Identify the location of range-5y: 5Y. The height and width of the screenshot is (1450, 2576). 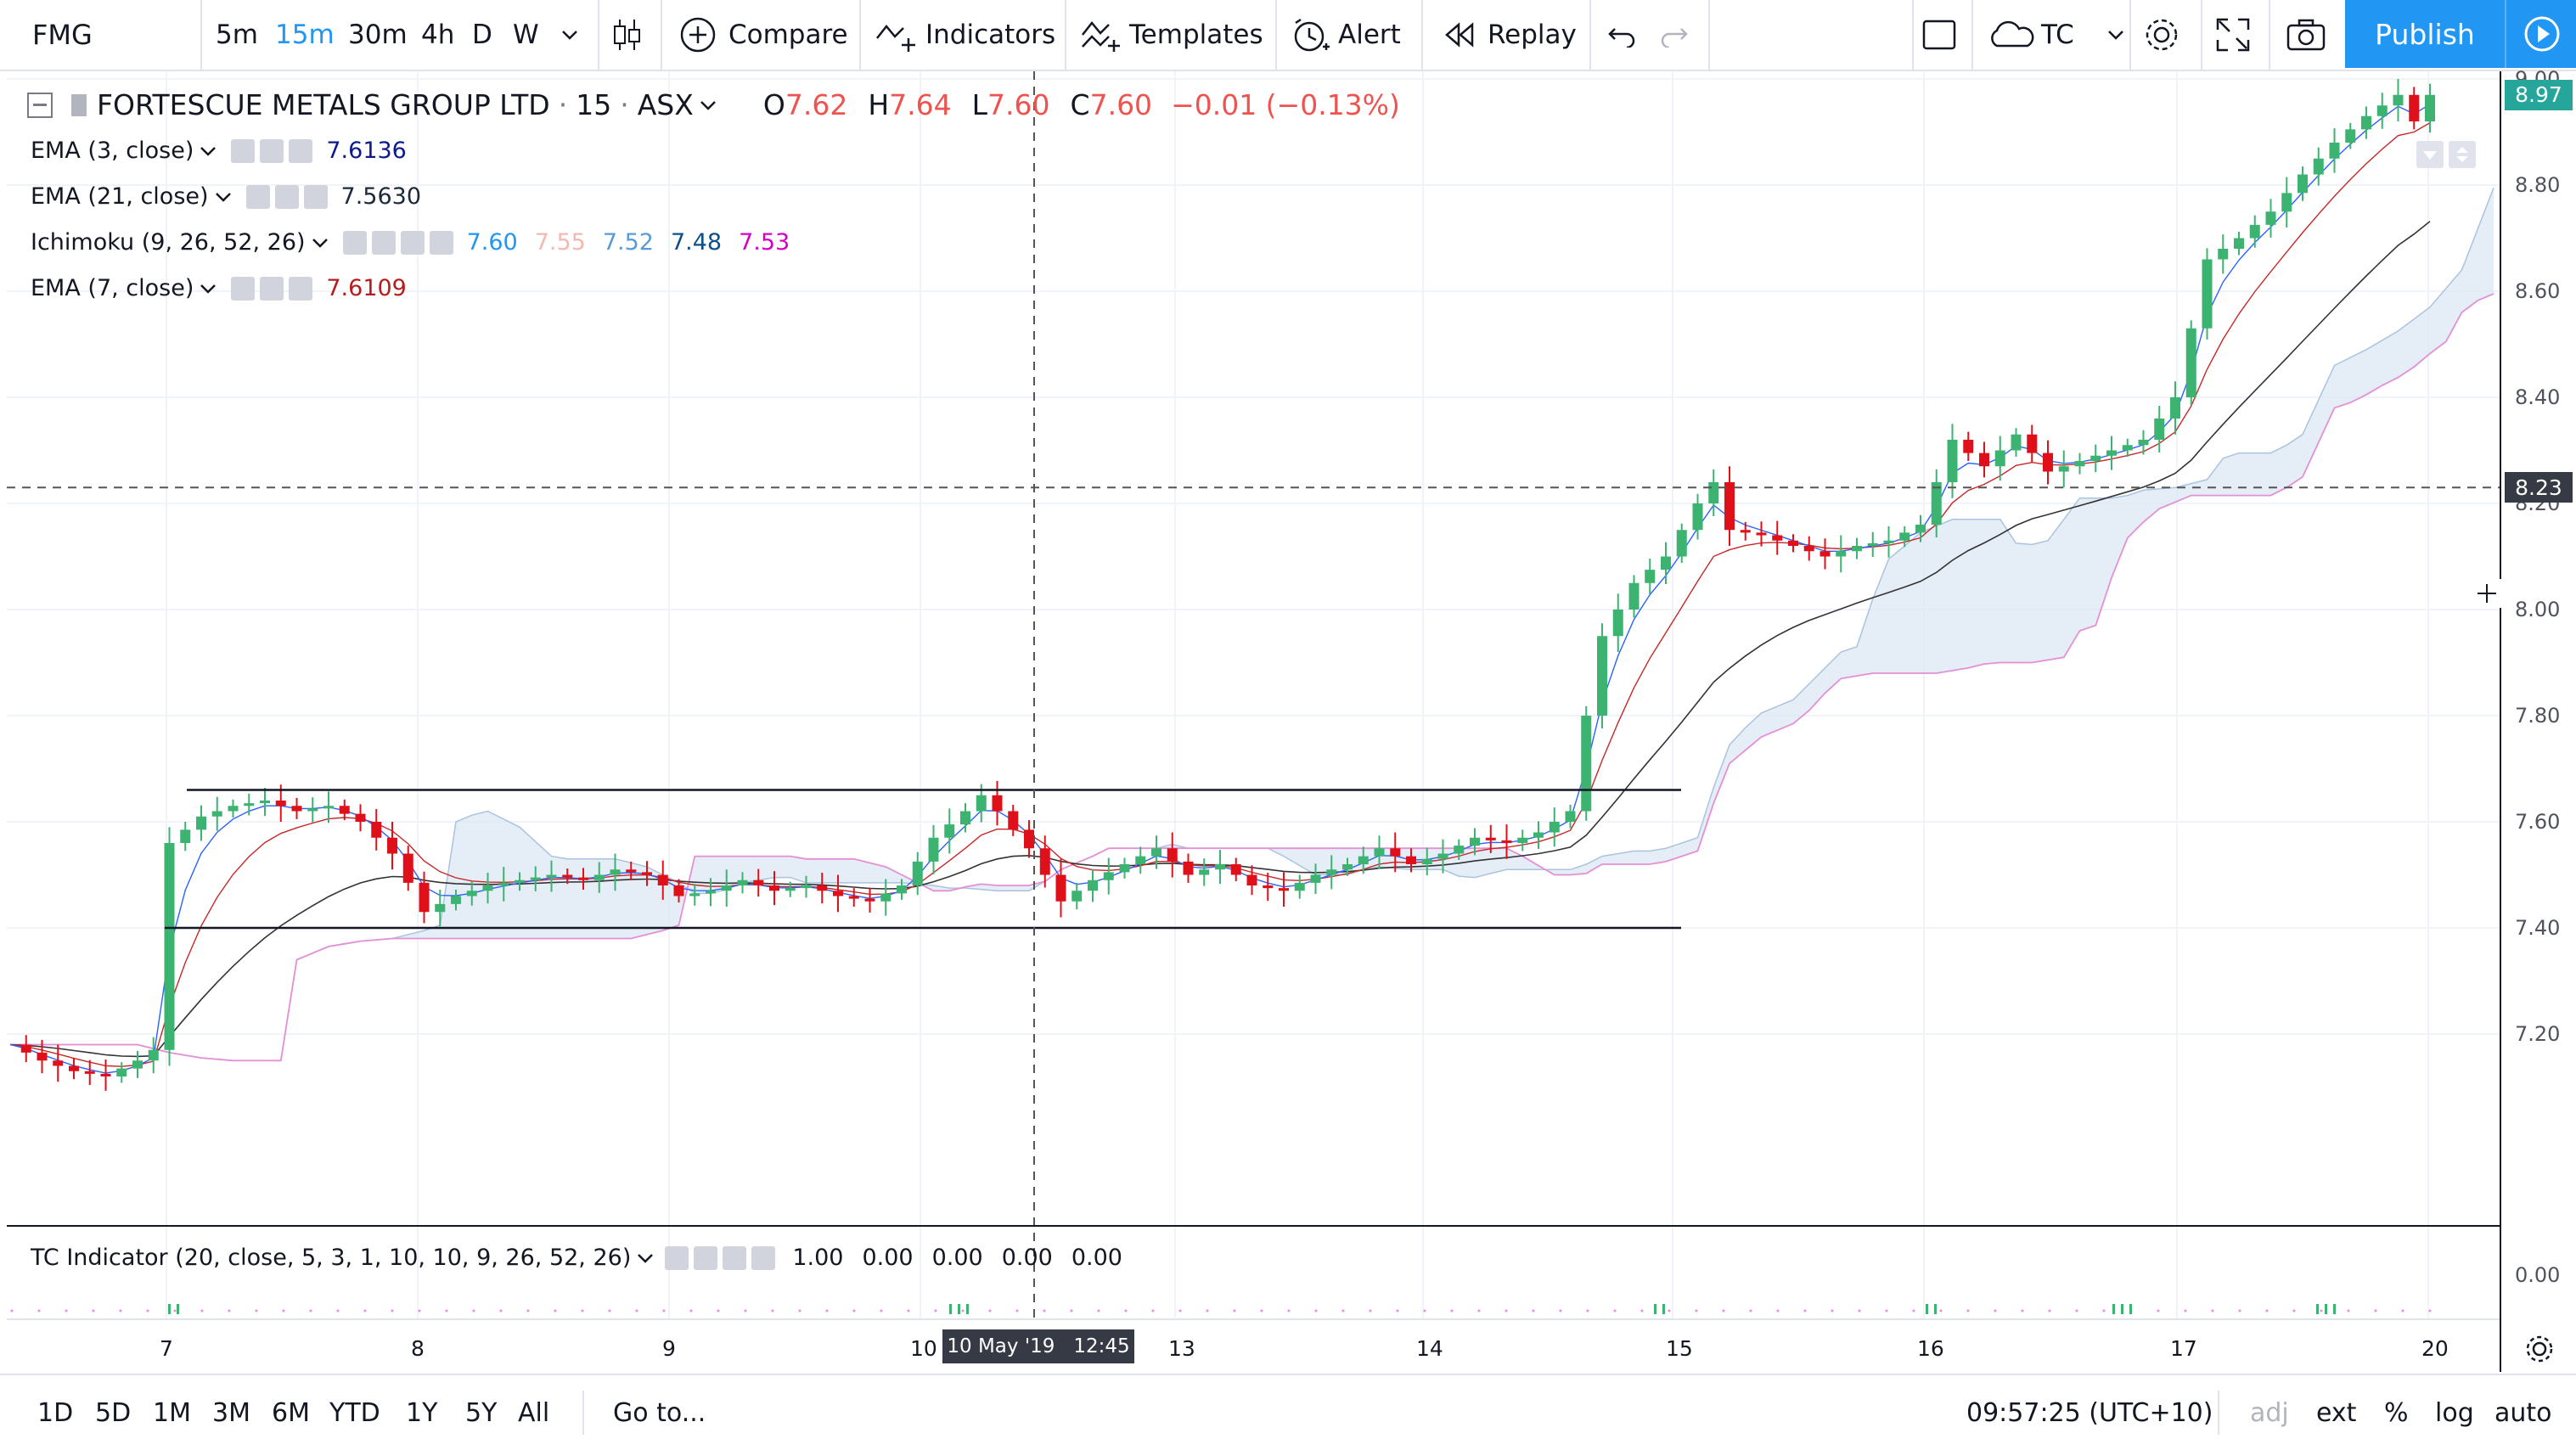
(481, 1413).